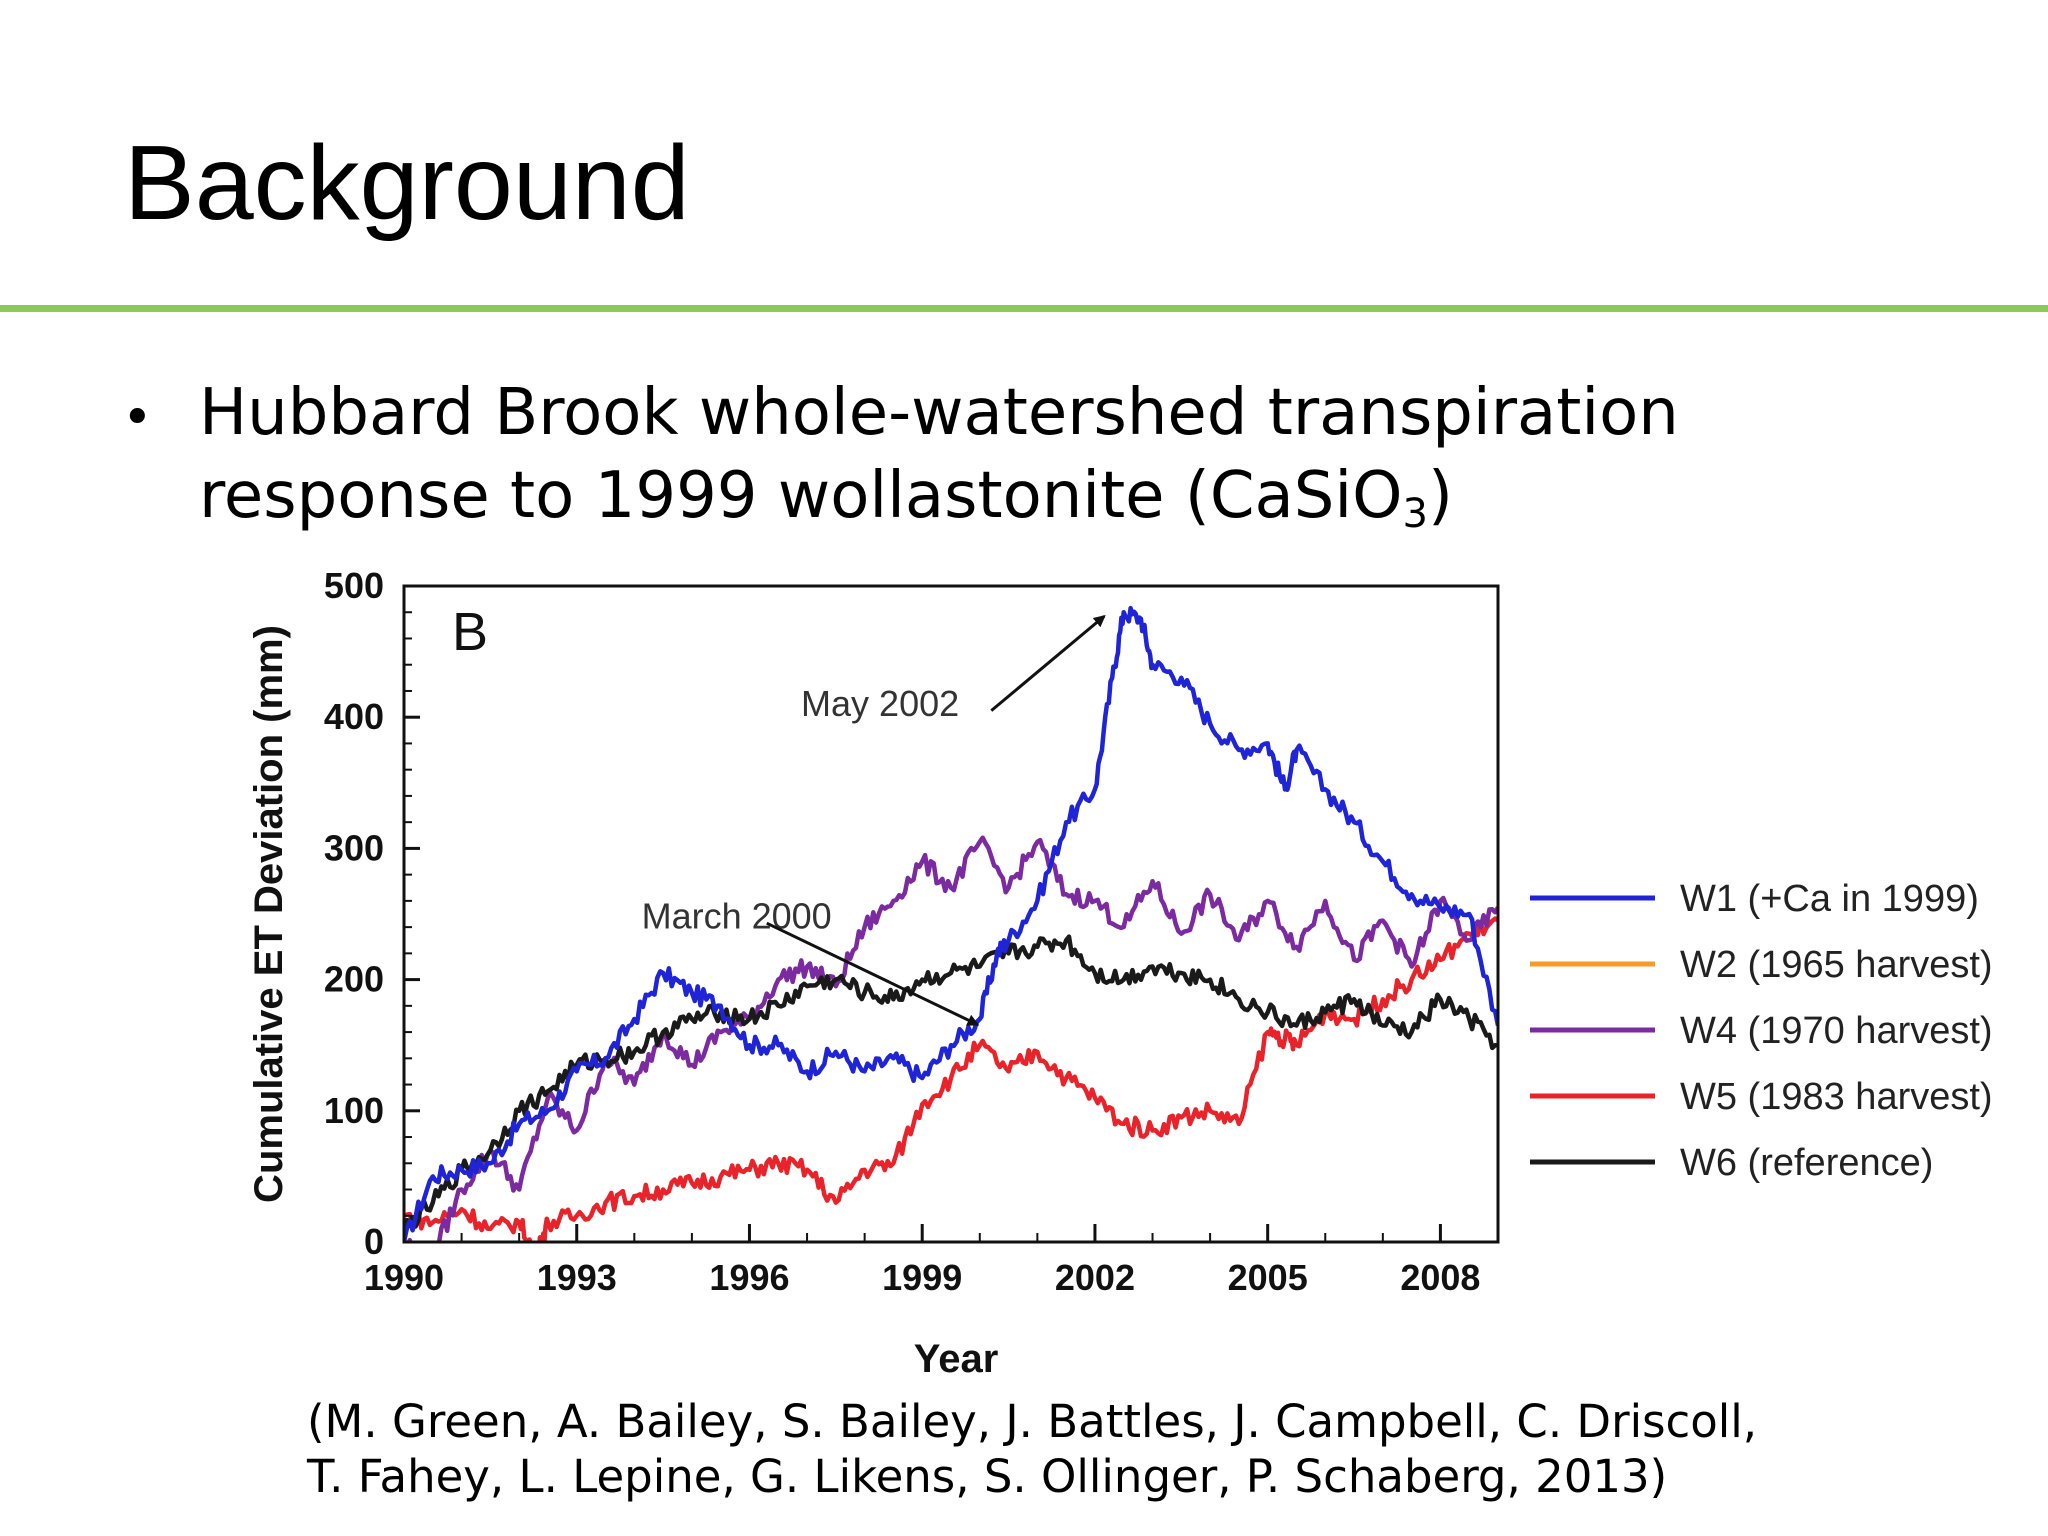 This screenshot has height=1536, width=2048. What do you see at coordinates (354, 1110) in the screenshot?
I see `y-tick-label: 100` at bounding box center [354, 1110].